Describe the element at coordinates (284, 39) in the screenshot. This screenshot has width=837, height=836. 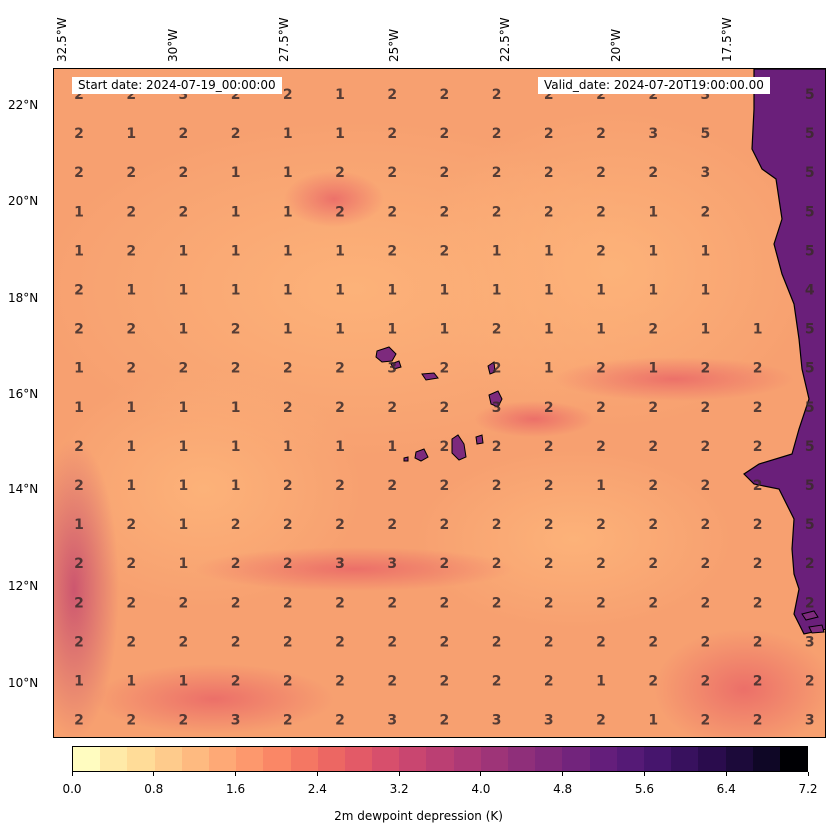
I see `lon-label: 27.5°W` at that location.